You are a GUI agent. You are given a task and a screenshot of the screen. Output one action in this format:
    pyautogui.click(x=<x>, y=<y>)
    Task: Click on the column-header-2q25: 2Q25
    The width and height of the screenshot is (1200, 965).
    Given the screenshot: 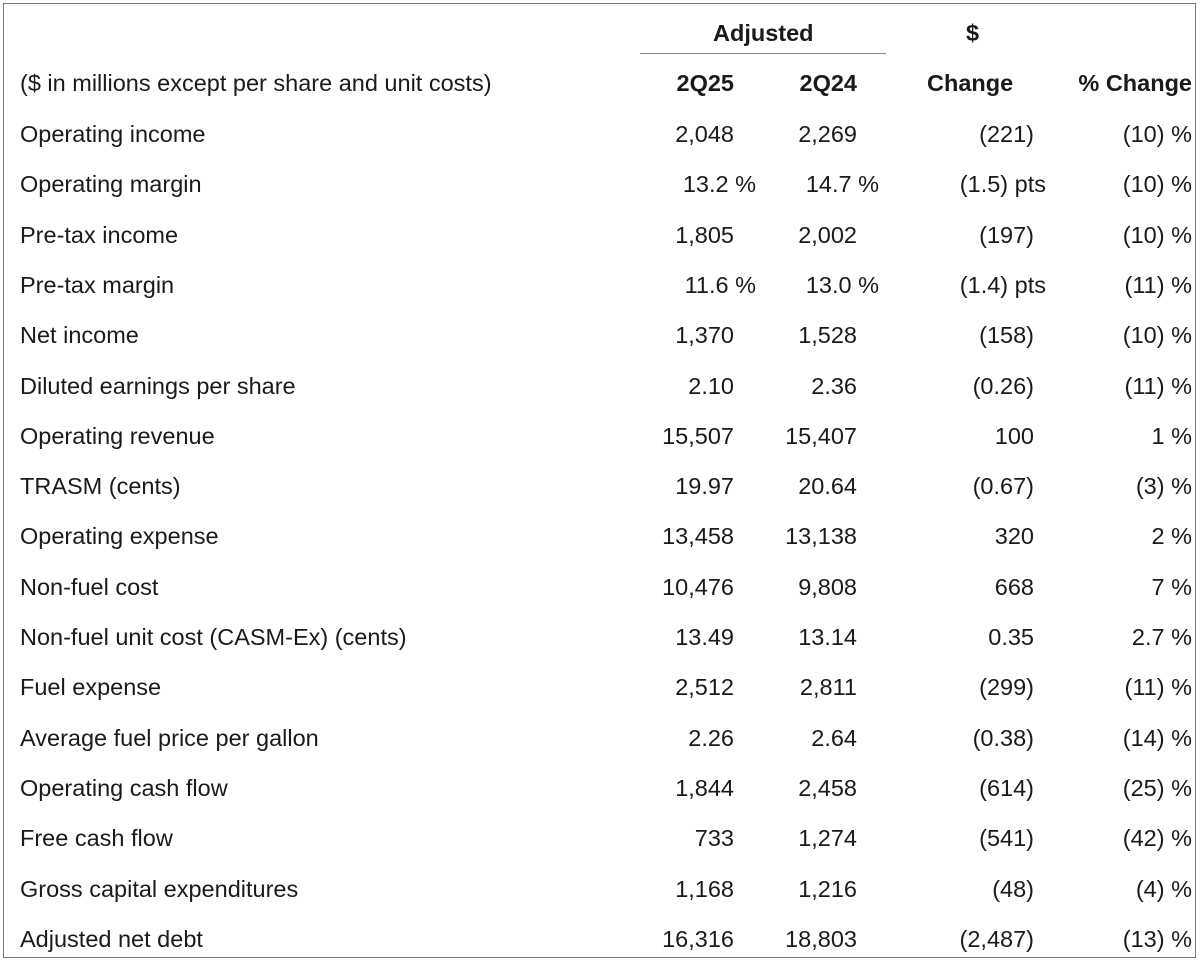 What is the action you would take?
    pyautogui.click(x=705, y=83)
    